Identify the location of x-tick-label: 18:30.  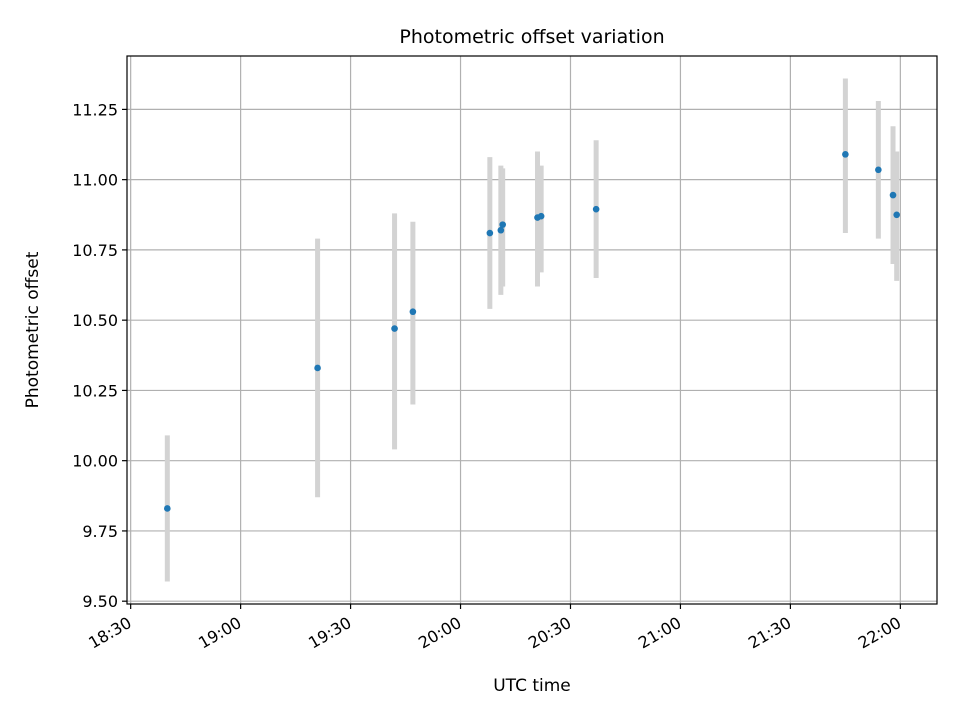
(109, 633).